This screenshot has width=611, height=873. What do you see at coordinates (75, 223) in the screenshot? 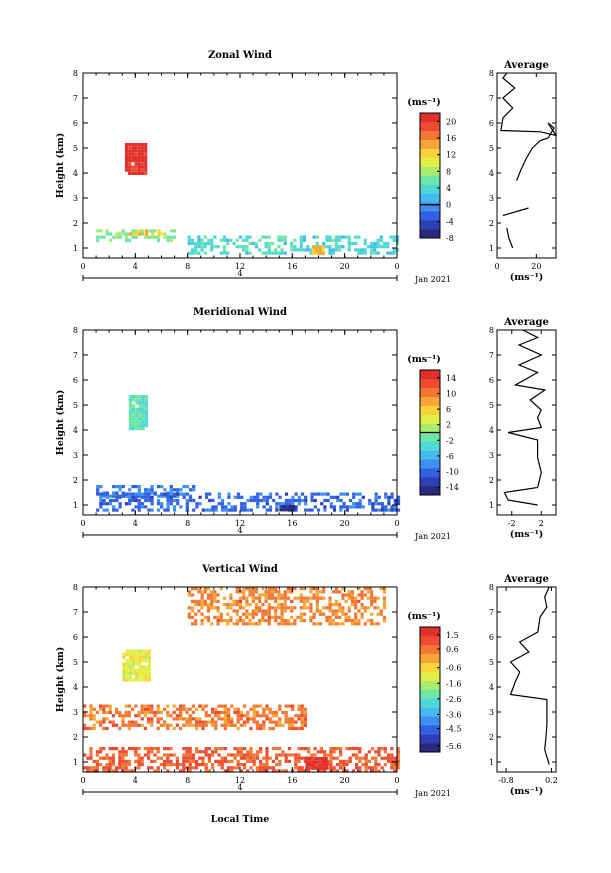
I see `panel-1-ytick-label: 2` at bounding box center [75, 223].